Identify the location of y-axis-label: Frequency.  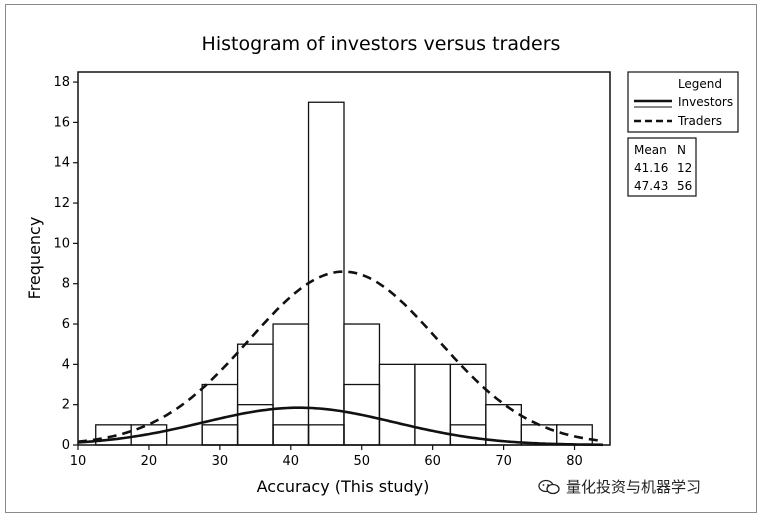
(34, 258).